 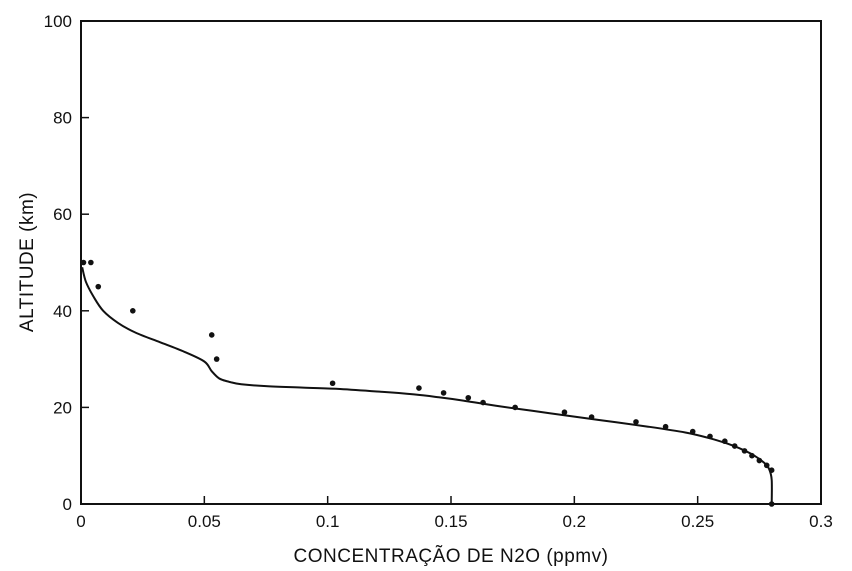 I want to click on x-axis-tick-labels: 0 0.05 0.1 0.15 0.2 0.25 0.3, so click(x=454, y=521).